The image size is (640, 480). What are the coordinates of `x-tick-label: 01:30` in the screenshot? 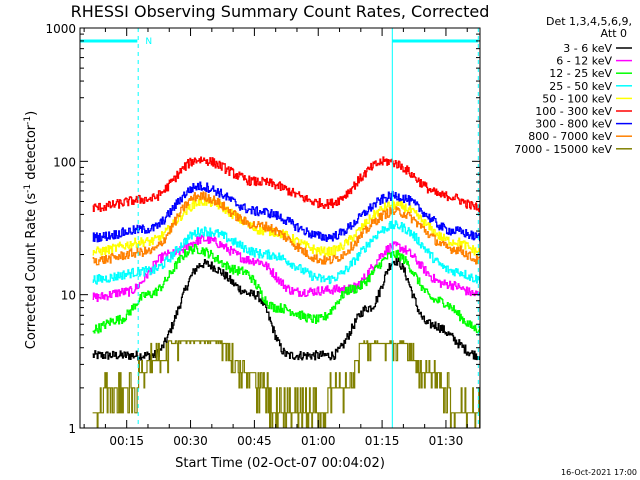 It's located at (446, 441).